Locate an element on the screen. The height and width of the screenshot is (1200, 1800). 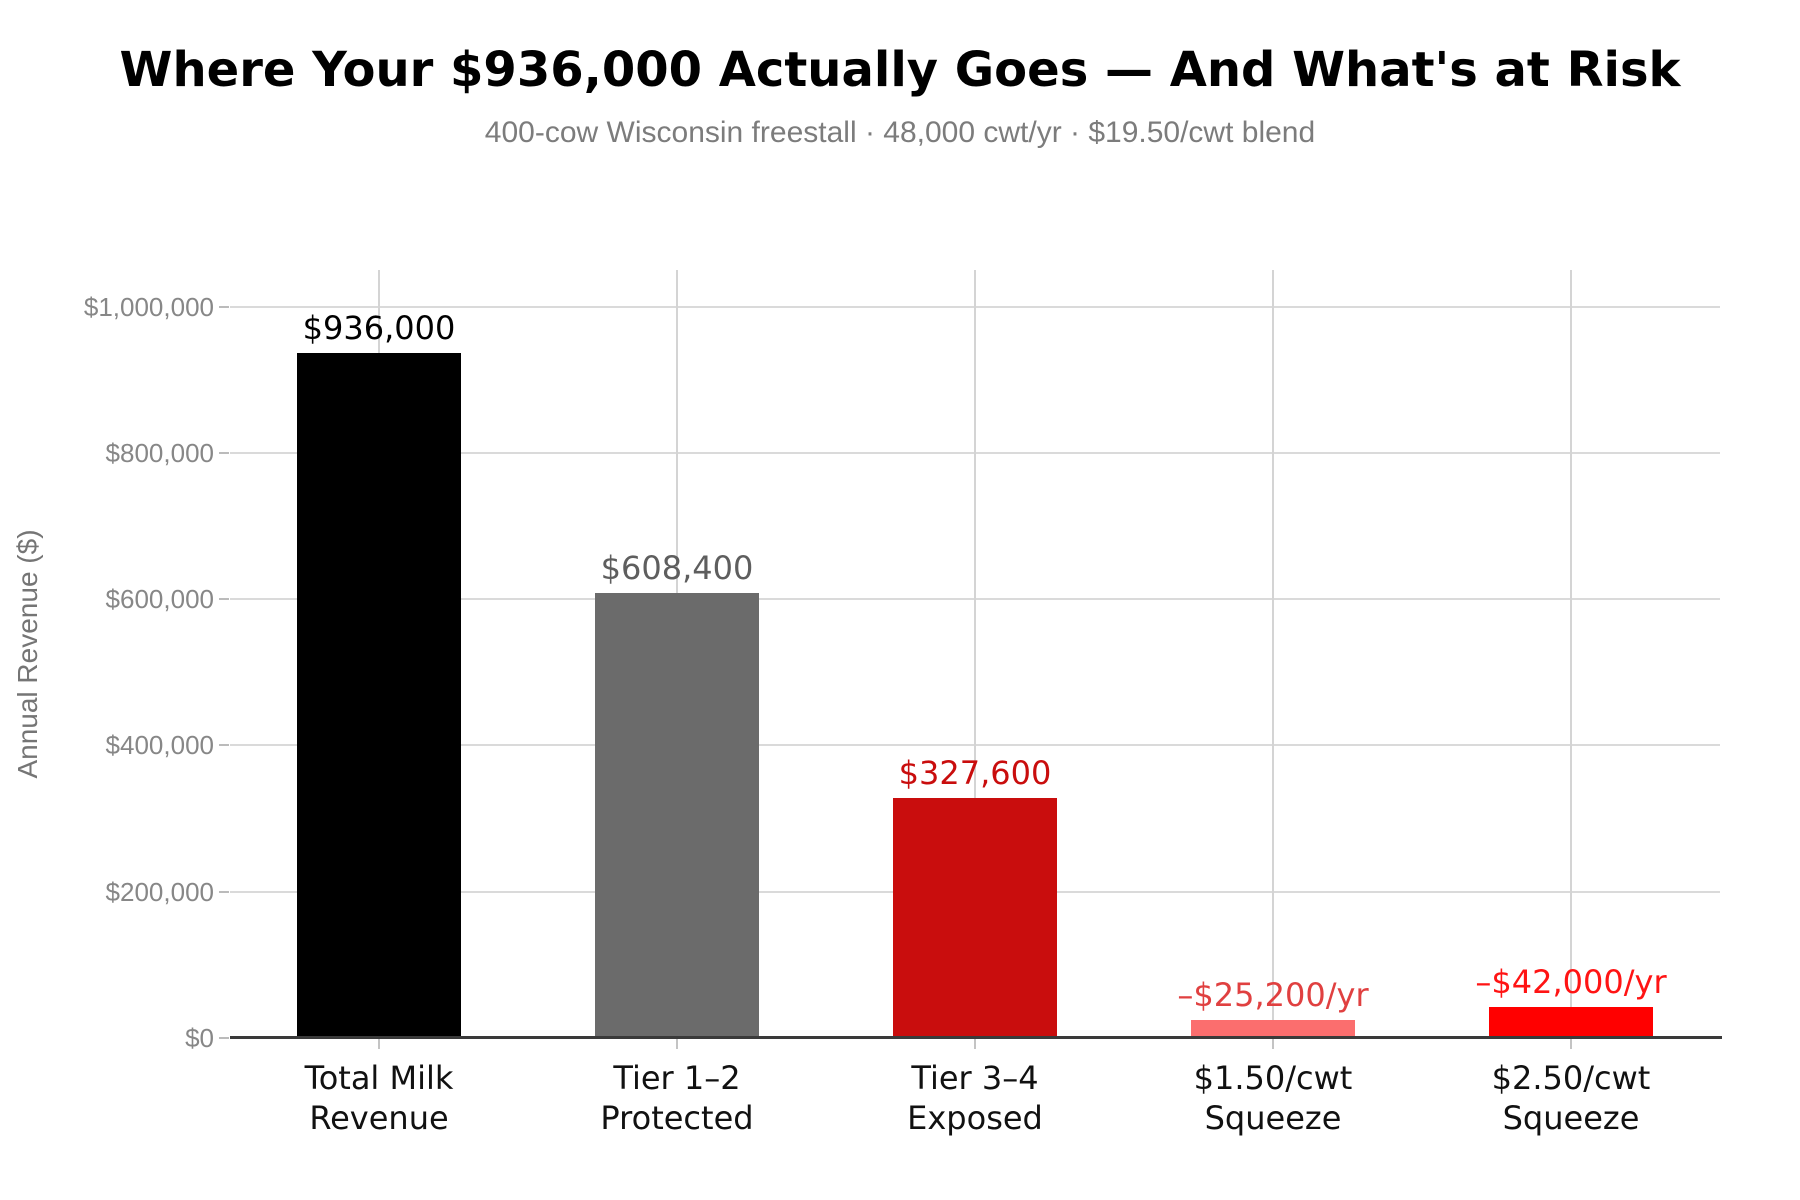
category-label: Total Milk Revenue is located at coordinates (379, 1098).